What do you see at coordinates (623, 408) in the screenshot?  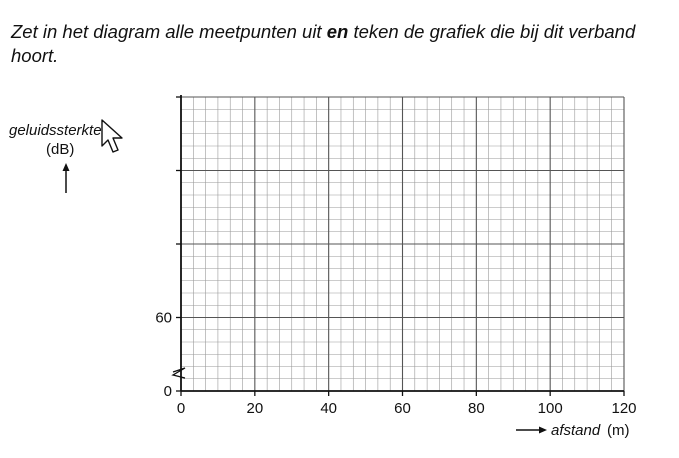 I see `x-tick-label: 120` at bounding box center [623, 408].